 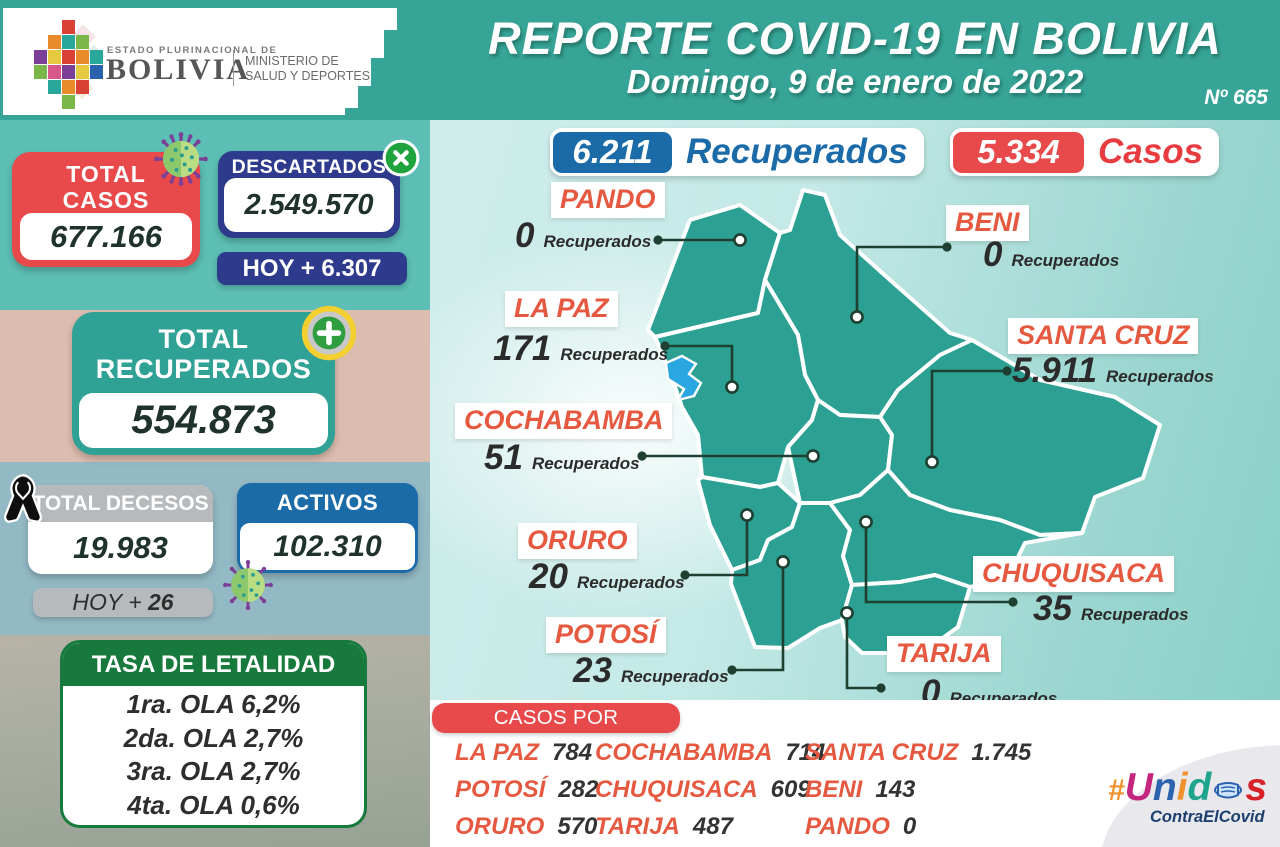 I want to click on map-label-santacruz: SANTA CRUZ, so click(x=1103, y=336).